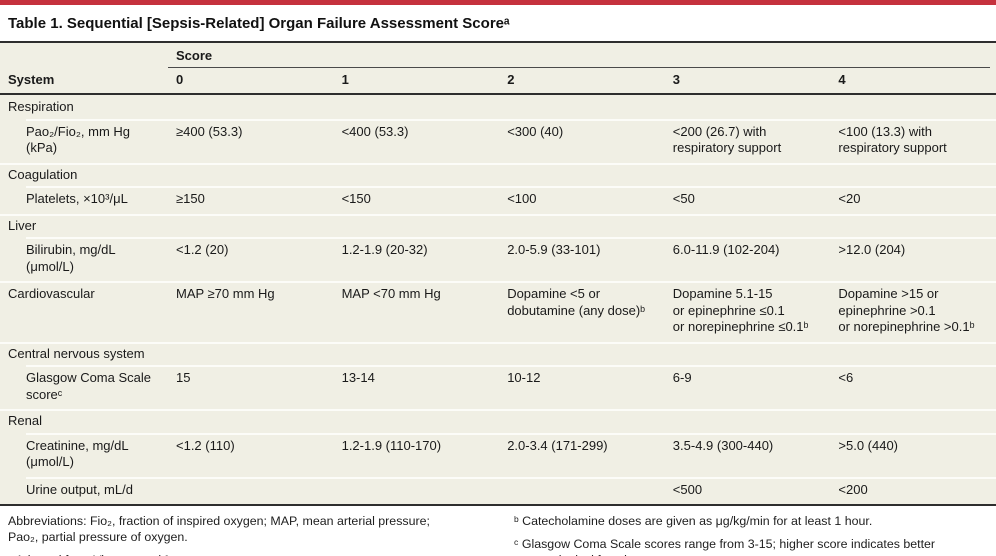 Image resolution: width=996 pixels, height=556 pixels. I want to click on spanner-spacer, so click(84, 57).